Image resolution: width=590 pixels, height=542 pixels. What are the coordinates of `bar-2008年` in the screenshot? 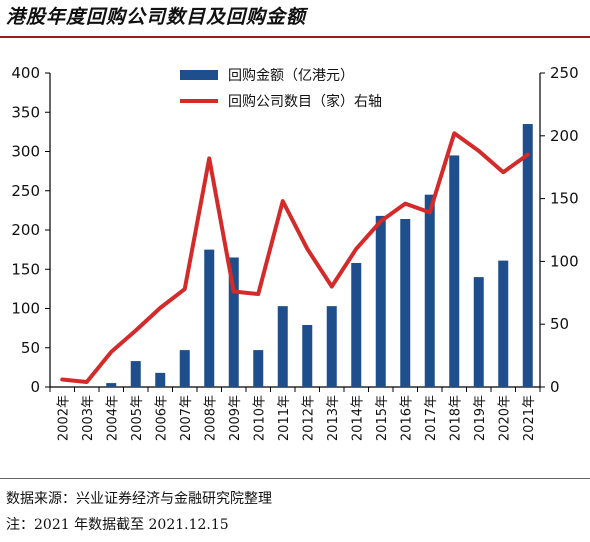 It's located at (209, 318).